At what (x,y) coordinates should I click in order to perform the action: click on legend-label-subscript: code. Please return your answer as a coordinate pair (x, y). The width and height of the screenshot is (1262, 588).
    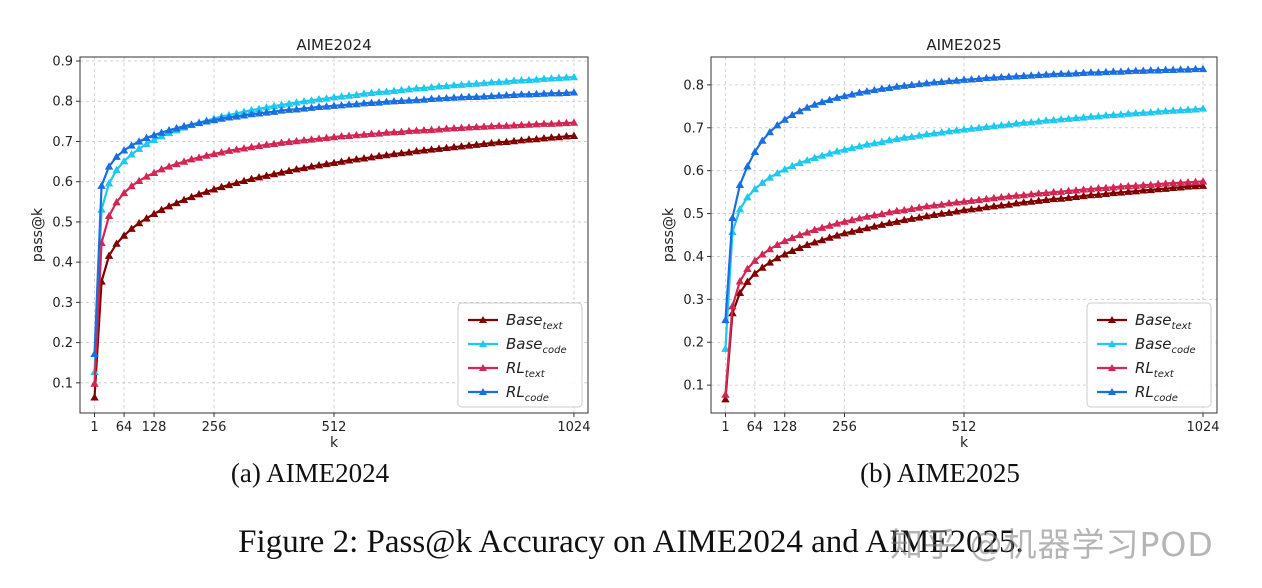
    Looking at the image, I should click on (537, 398).